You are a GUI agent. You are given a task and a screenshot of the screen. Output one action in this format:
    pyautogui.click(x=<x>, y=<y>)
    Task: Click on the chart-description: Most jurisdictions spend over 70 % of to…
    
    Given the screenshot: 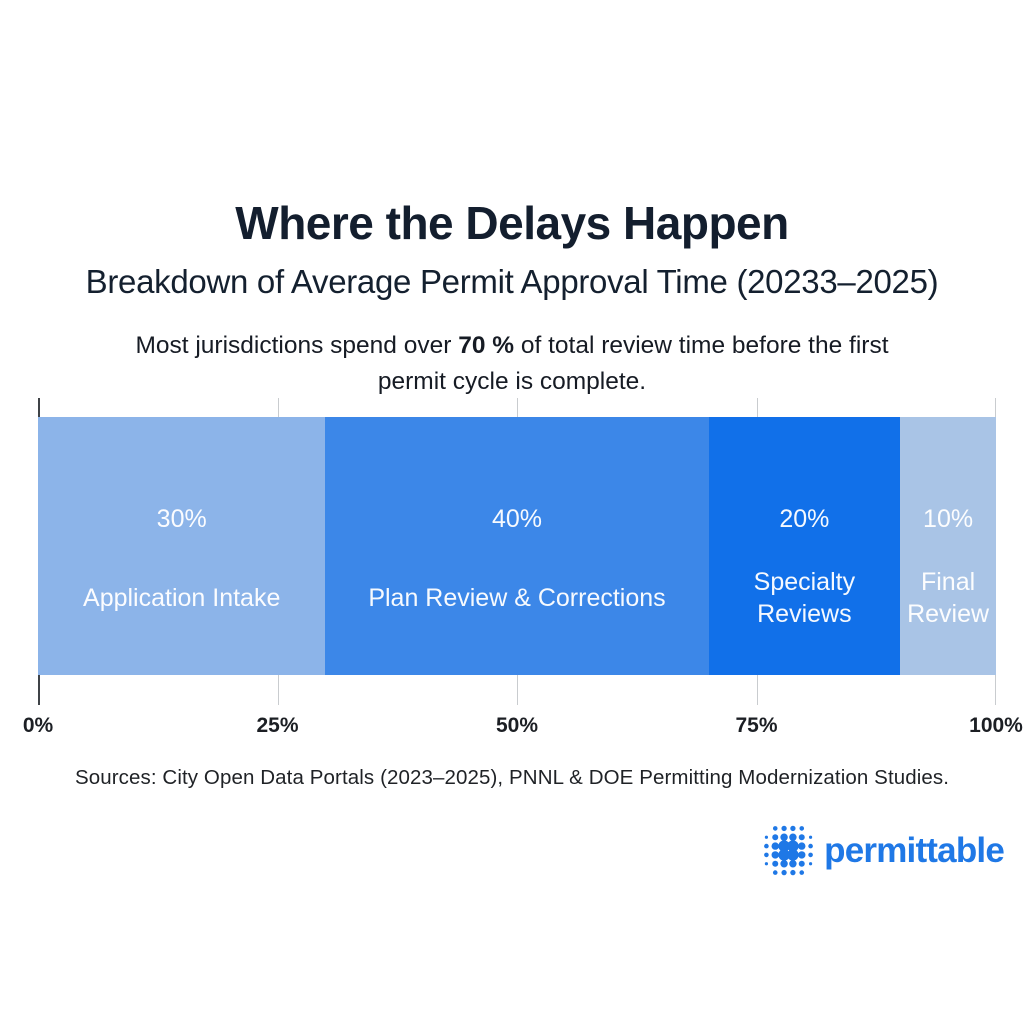 What is the action you would take?
    pyautogui.click(x=512, y=364)
    